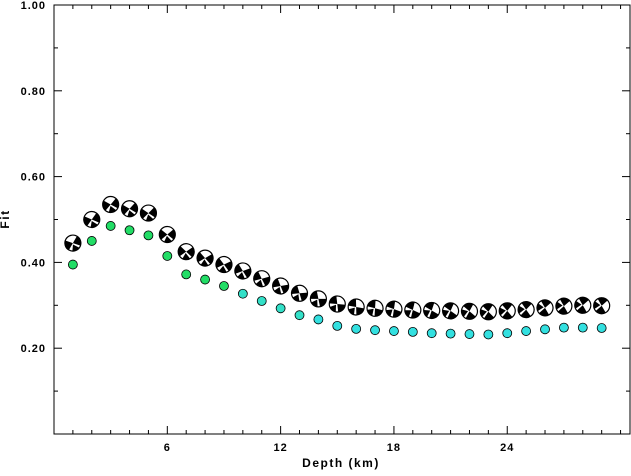  Describe the element at coordinates (394, 448) in the screenshot. I see `x-tick-label: 18` at that location.